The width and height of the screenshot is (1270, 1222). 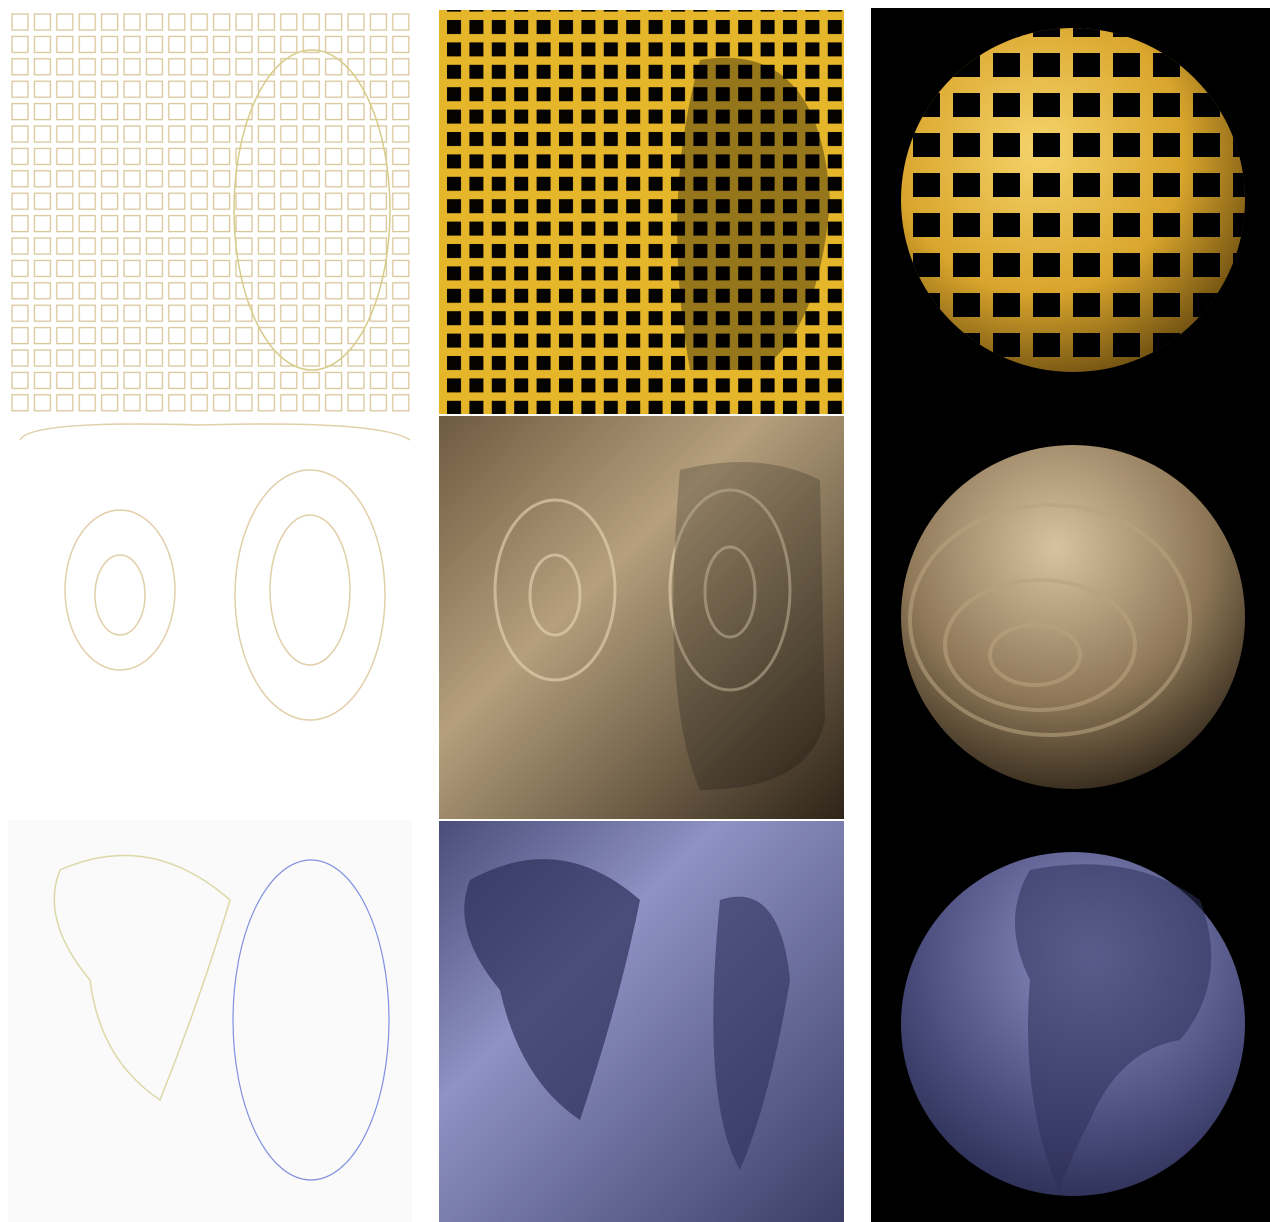 What do you see at coordinates (210, 211) in the screenshot?
I see `outline-grid-panel` at bounding box center [210, 211].